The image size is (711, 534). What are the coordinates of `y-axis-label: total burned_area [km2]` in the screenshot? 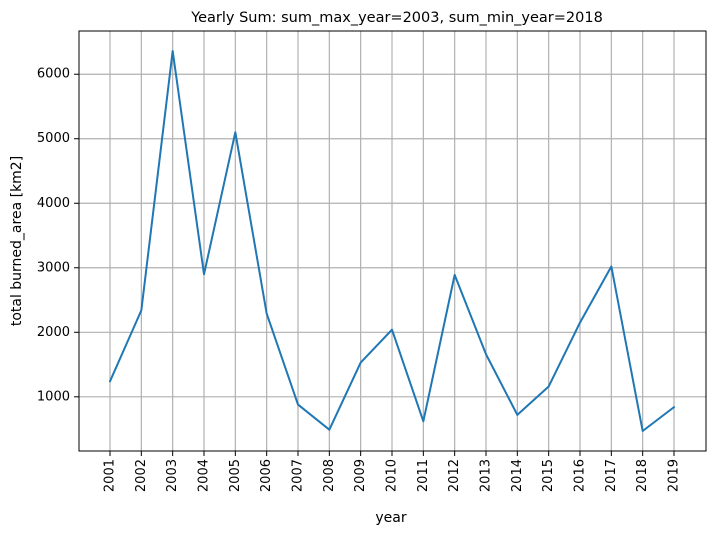 It's located at (17, 241).